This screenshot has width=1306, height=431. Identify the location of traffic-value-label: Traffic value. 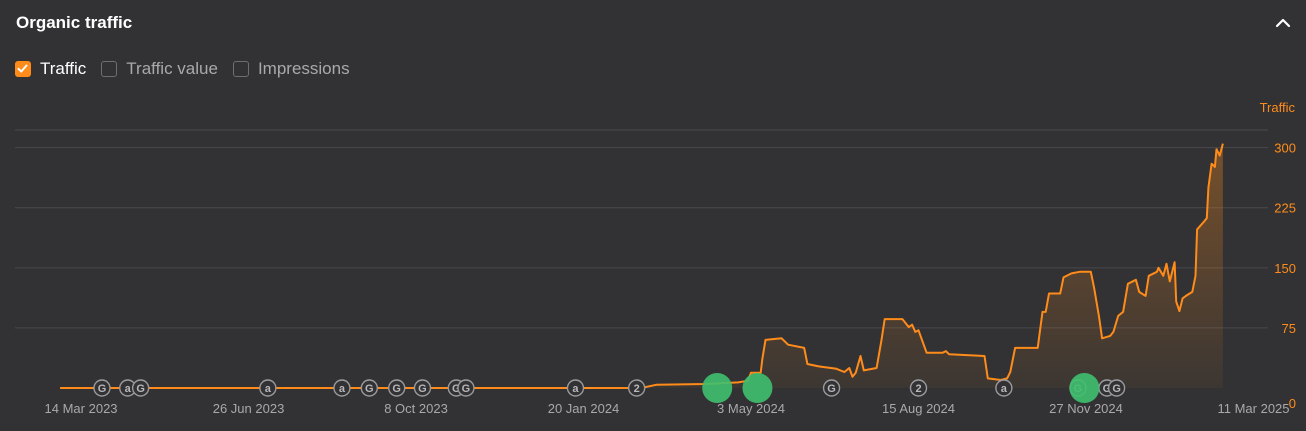
(172, 68).